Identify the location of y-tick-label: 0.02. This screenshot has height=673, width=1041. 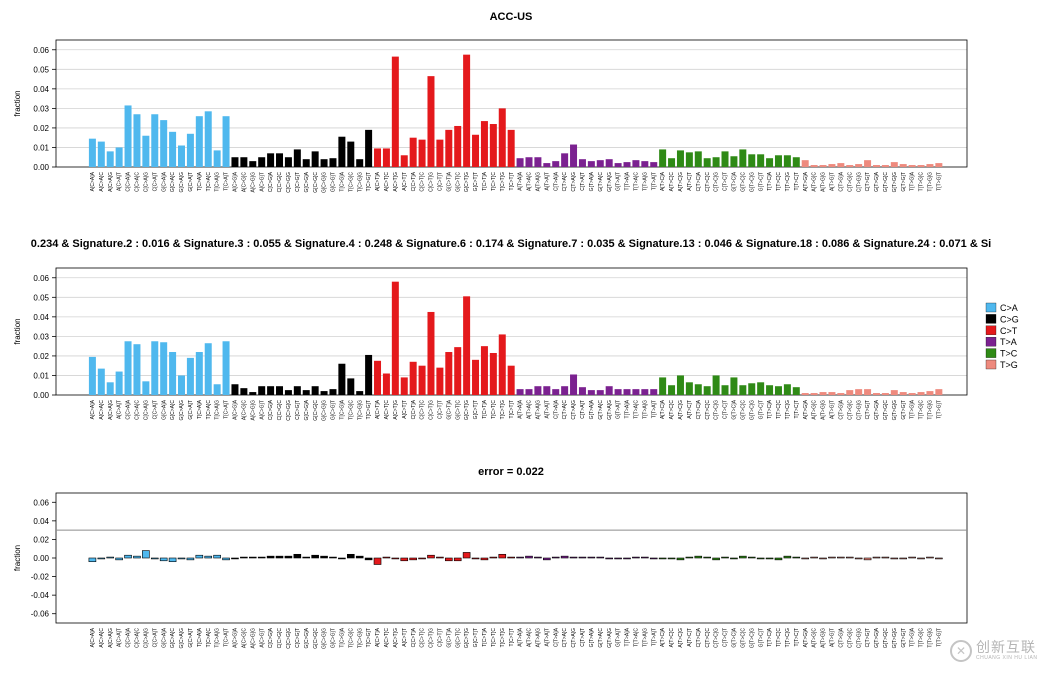
(41, 128).